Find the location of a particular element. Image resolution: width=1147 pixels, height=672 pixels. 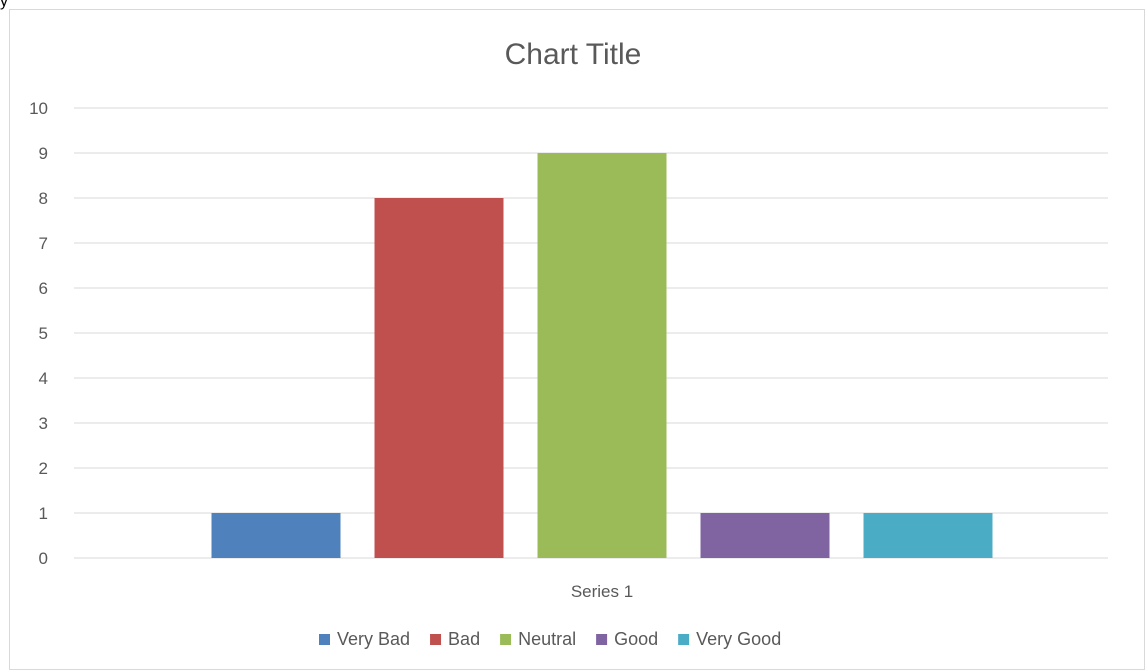

bar-neutral is located at coordinates (602, 355).